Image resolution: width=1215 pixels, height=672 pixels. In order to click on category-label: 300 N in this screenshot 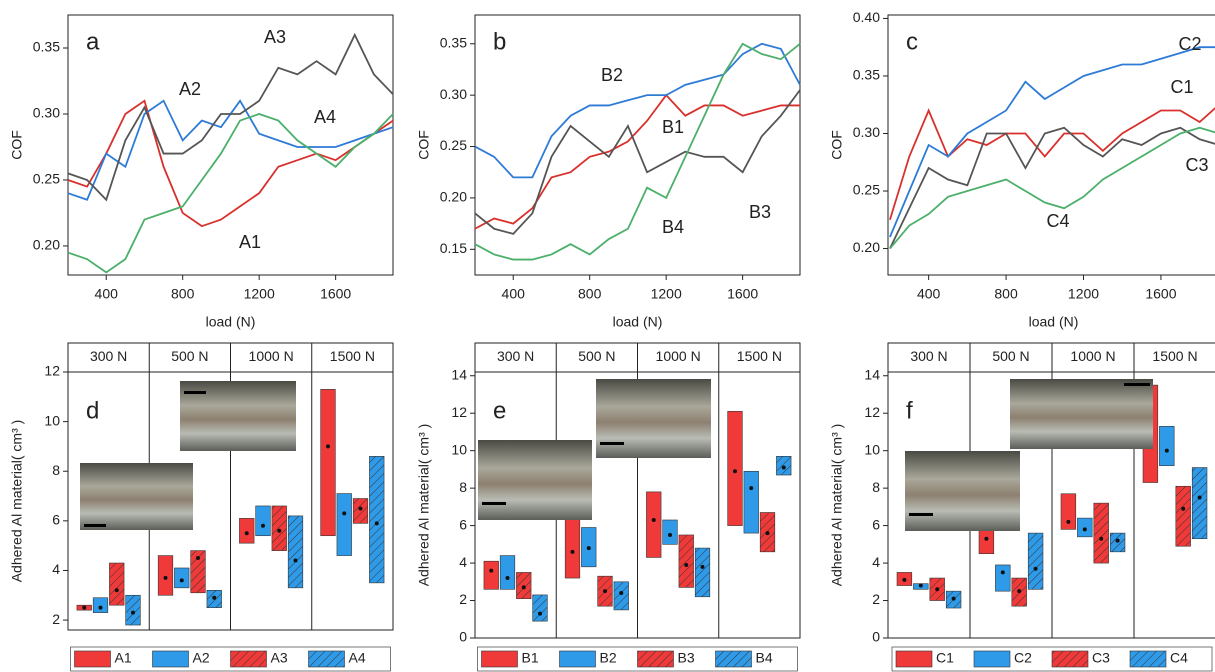, I will do `click(515, 356)`.